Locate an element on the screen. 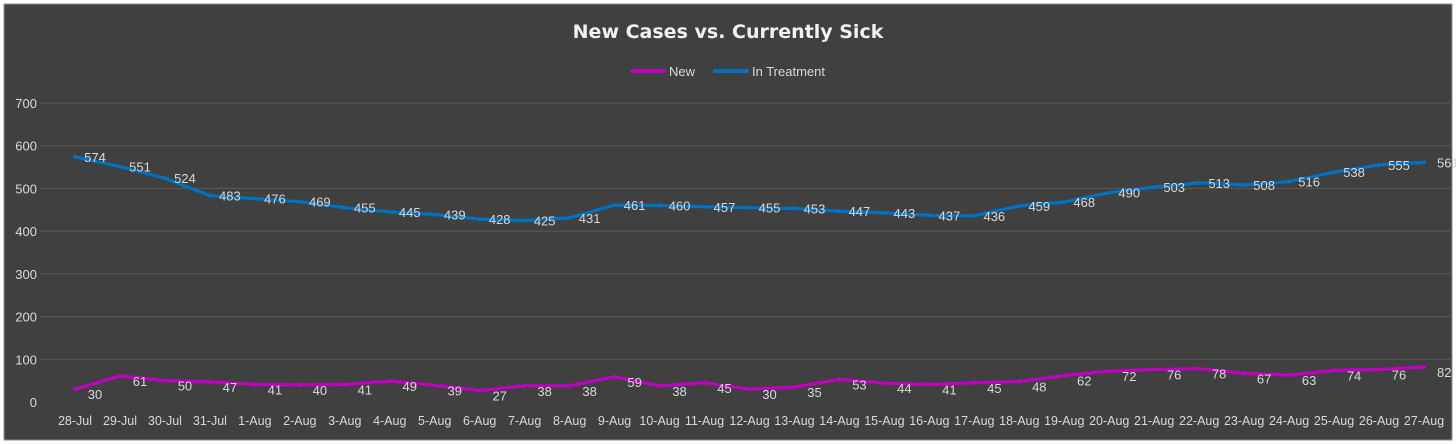  y-tick-label-200: 200 is located at coordinates (26, 317).